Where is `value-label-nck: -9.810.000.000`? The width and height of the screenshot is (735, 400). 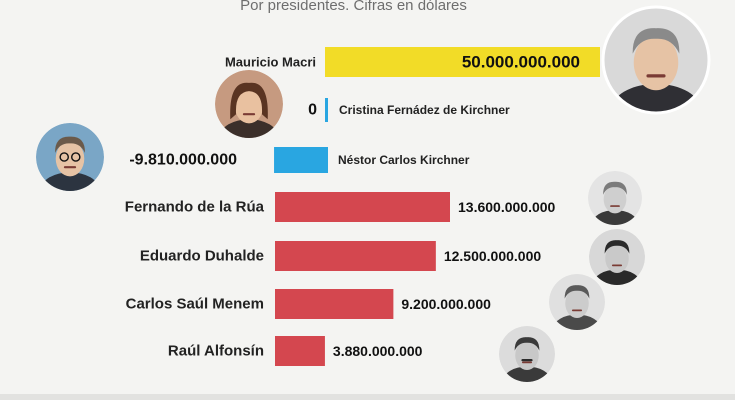
value-label-nck: -9.810.000.000 is located at coordinates (183, 160).